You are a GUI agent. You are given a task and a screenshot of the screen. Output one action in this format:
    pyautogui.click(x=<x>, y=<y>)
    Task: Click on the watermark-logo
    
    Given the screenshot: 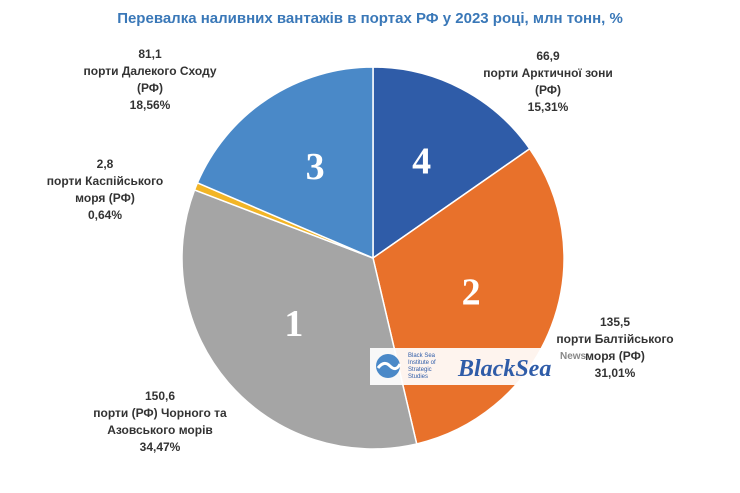 What is the action you would take?
    pyautogui.click(x=389, y=366)
    